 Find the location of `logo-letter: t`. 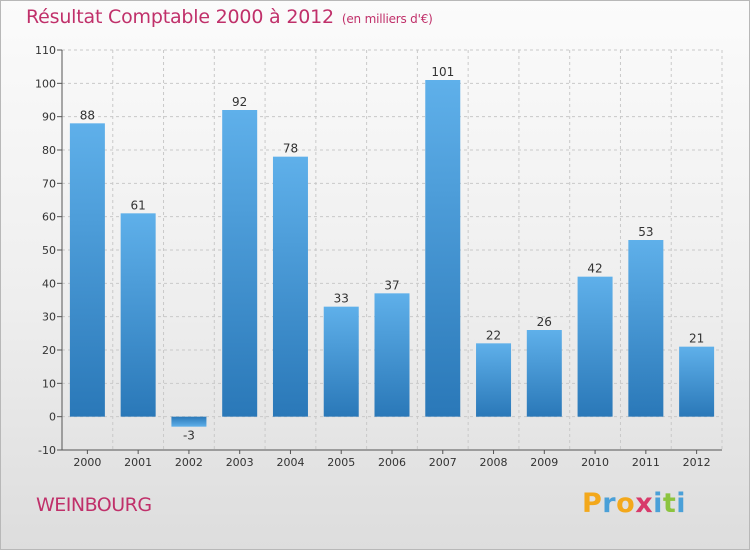

logo-letter: t is located at coordinates (669, 503).